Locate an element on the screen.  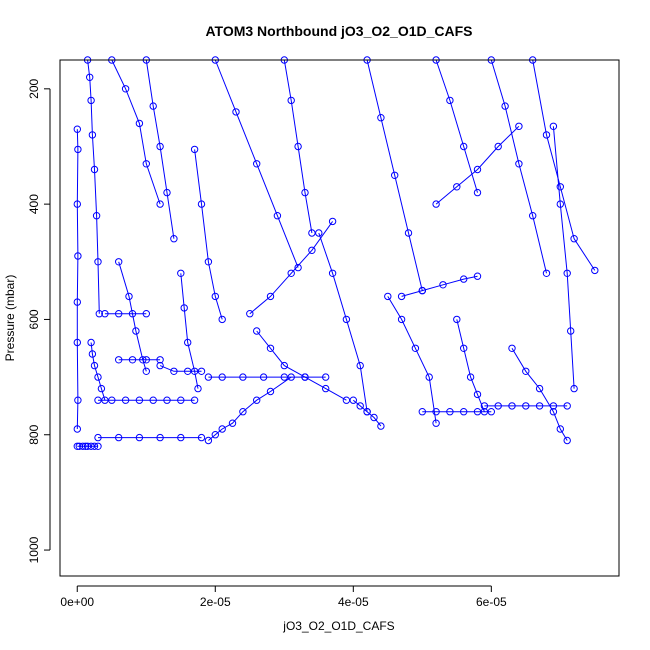
y-tick-label-3: 800 is located at coordinates (34, 434).